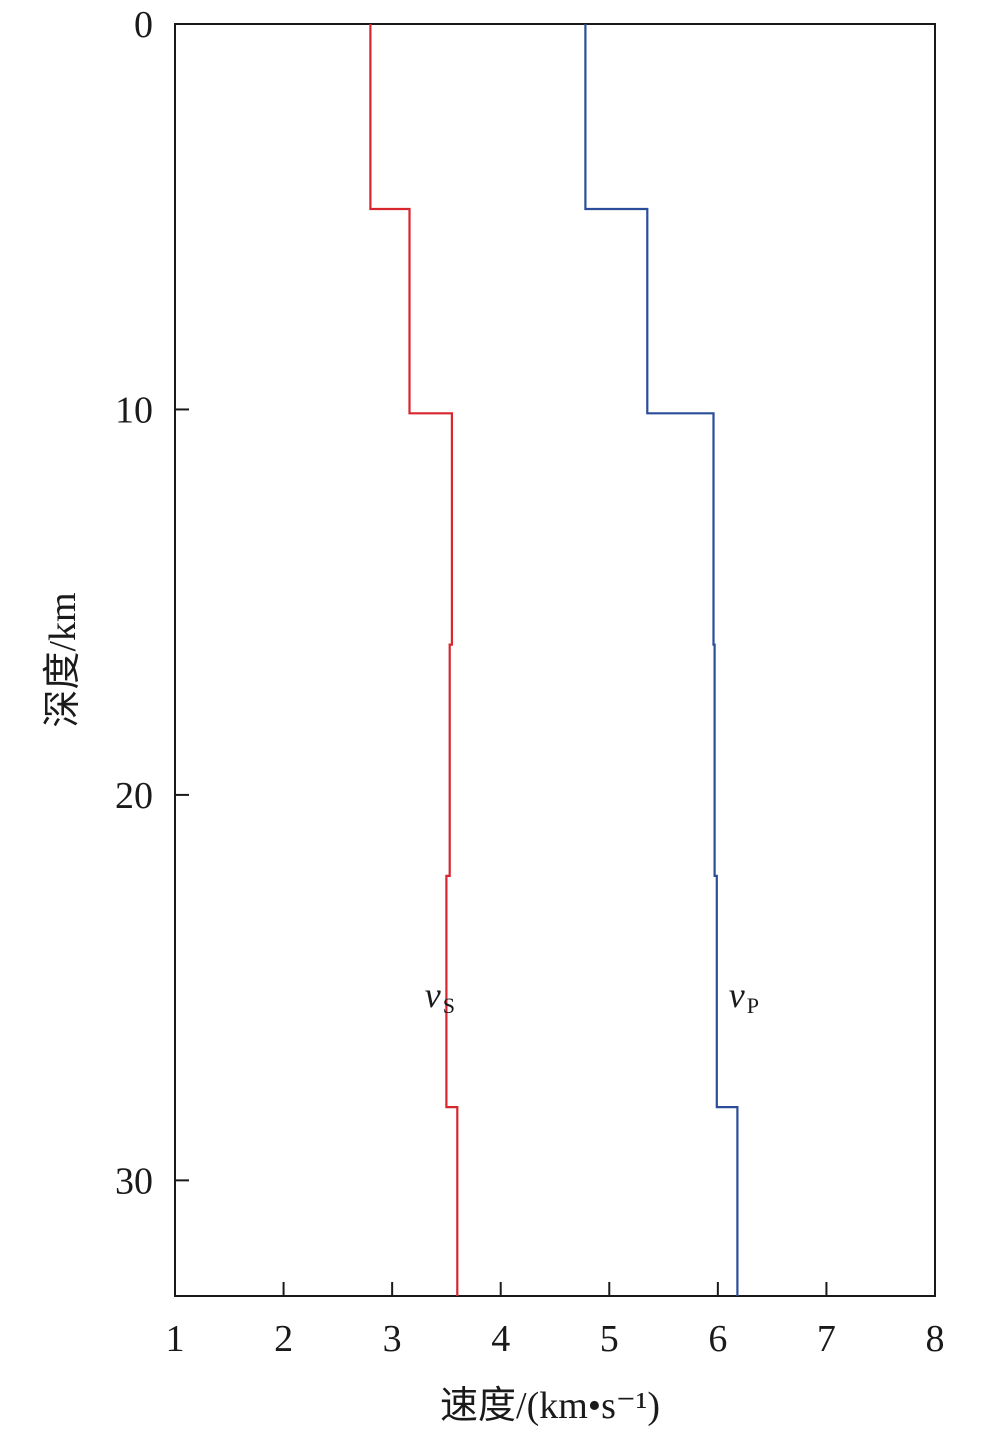  I want to click on series-line-vS, so click(414, 660).